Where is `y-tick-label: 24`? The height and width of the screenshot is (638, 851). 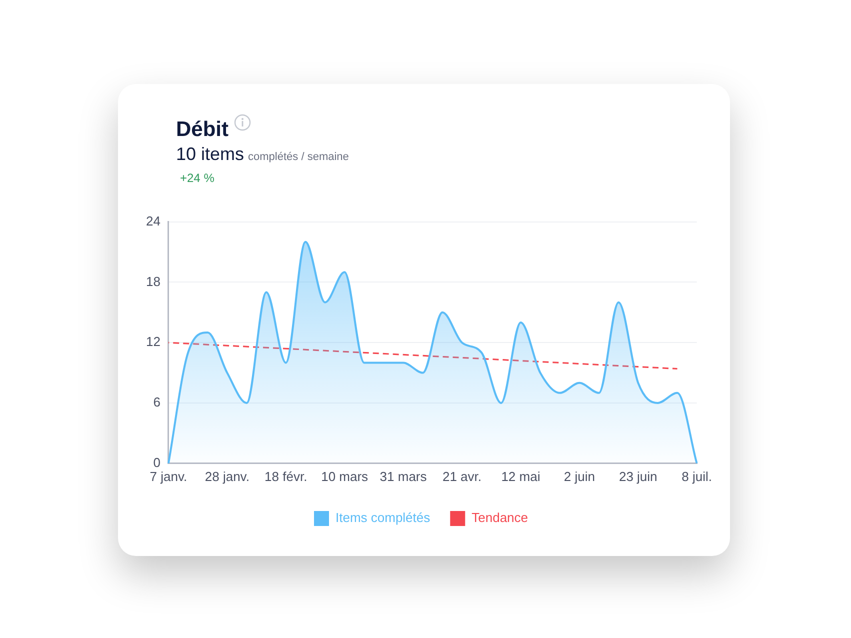
y-tick-label: 24 is located at coordinates (153, 220).